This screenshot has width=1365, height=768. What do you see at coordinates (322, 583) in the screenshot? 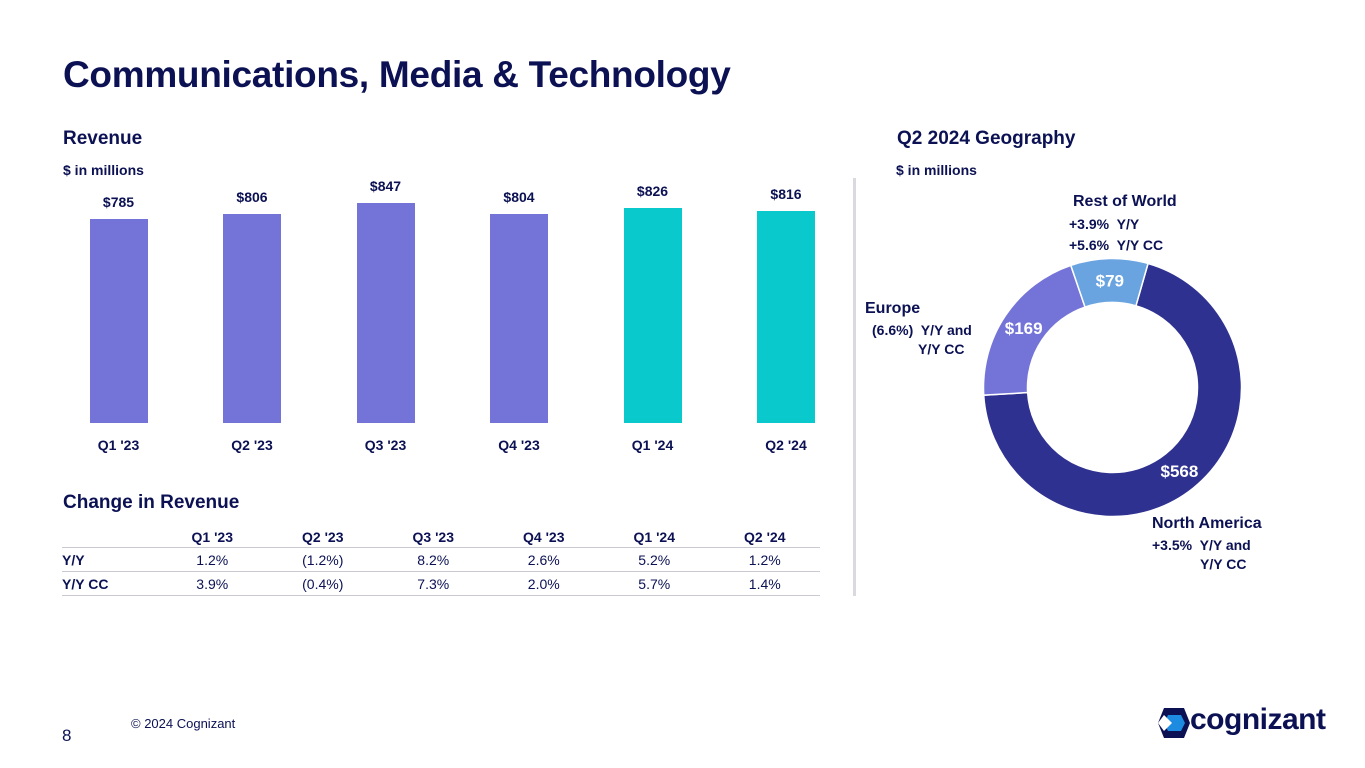
I see `table-cell: (0.4%)` at bounding box center [322, 583].